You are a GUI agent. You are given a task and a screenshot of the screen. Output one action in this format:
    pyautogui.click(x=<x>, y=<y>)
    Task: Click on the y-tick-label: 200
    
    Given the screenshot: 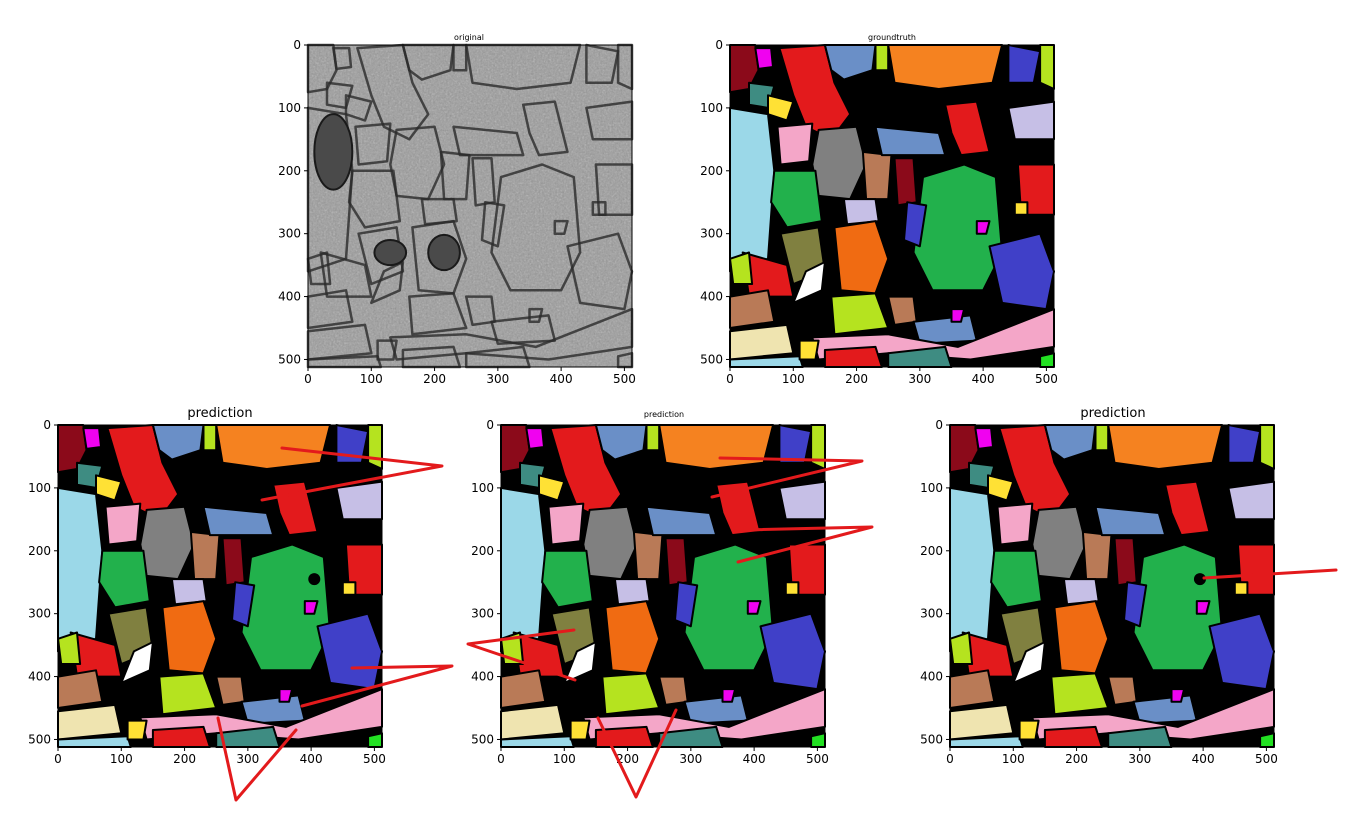 What is the action you would take?
    pyautogui.click(x=482, y=551)
    